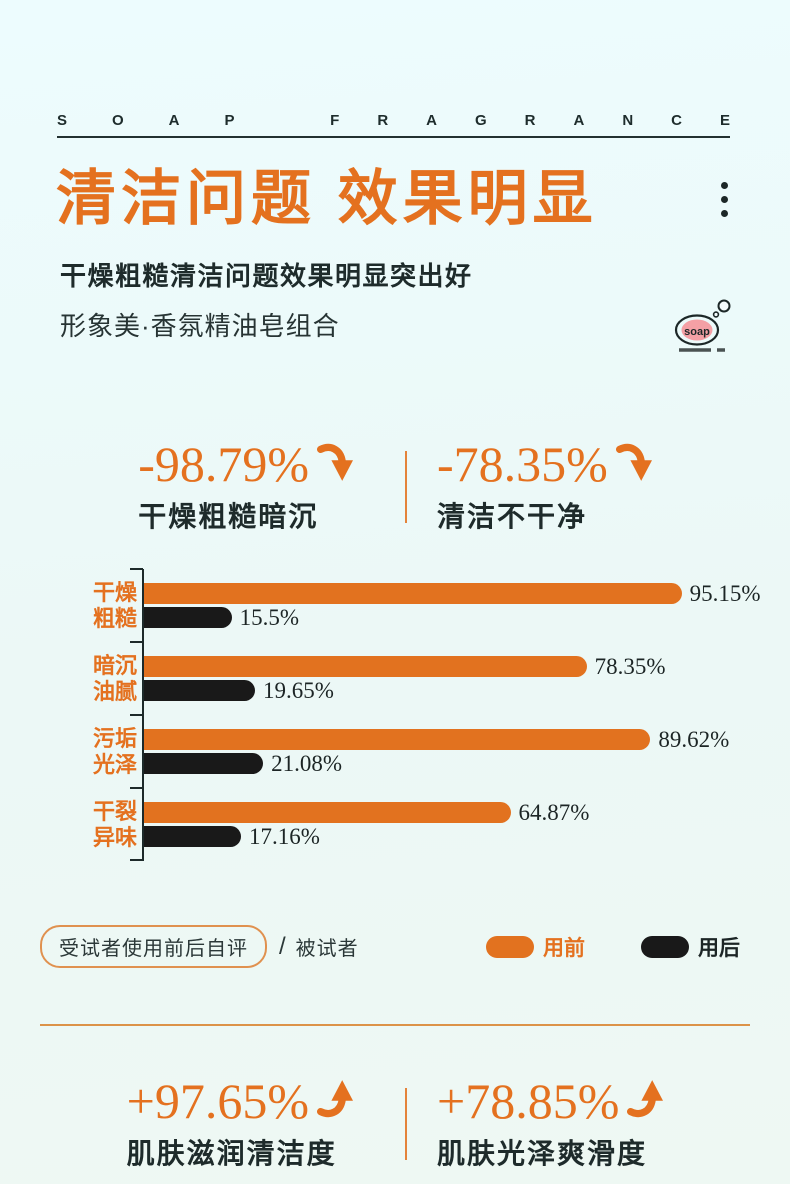  Describe the element at coordinates (115, 751) in the screenshot. I see `category-label: 污垢 光泽` at that location.